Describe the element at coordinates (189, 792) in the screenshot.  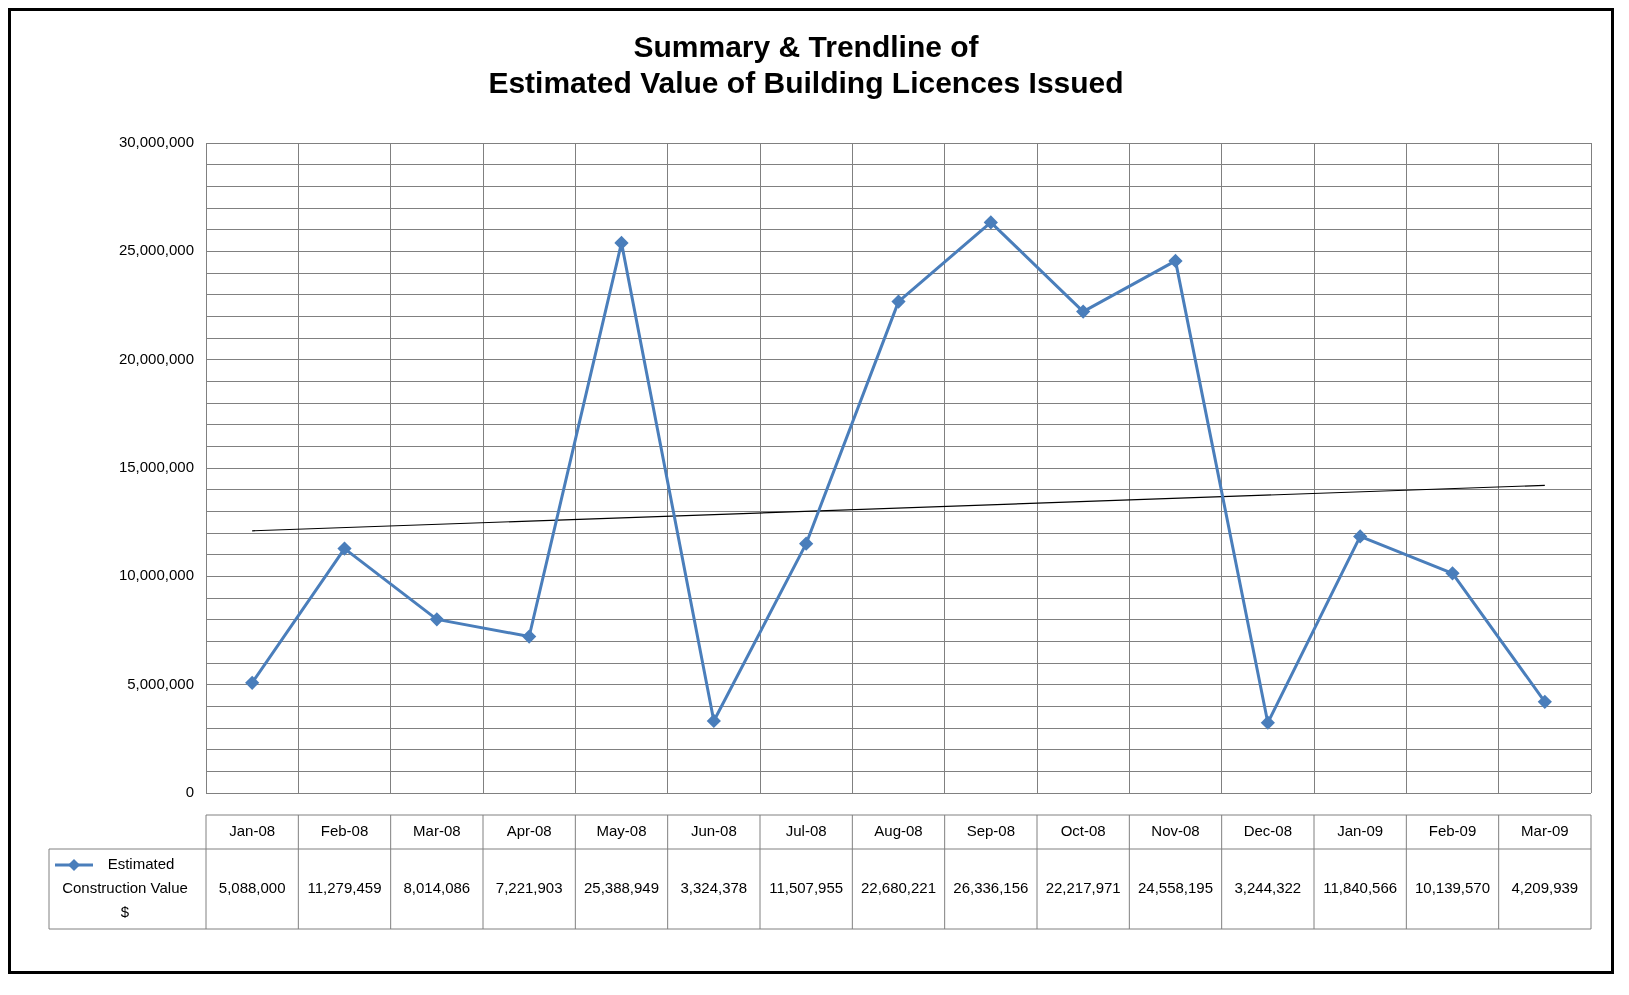
I see `y-tick-label: 0` at that location.